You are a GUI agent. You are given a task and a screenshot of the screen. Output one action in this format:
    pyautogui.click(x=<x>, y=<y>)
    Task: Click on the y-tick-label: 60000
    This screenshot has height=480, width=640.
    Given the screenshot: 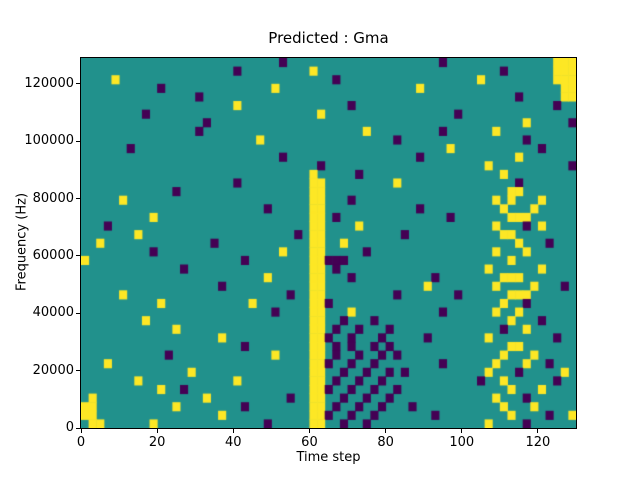 What is the action you would take?
    pyautogui.click(x=53, y=255)
    